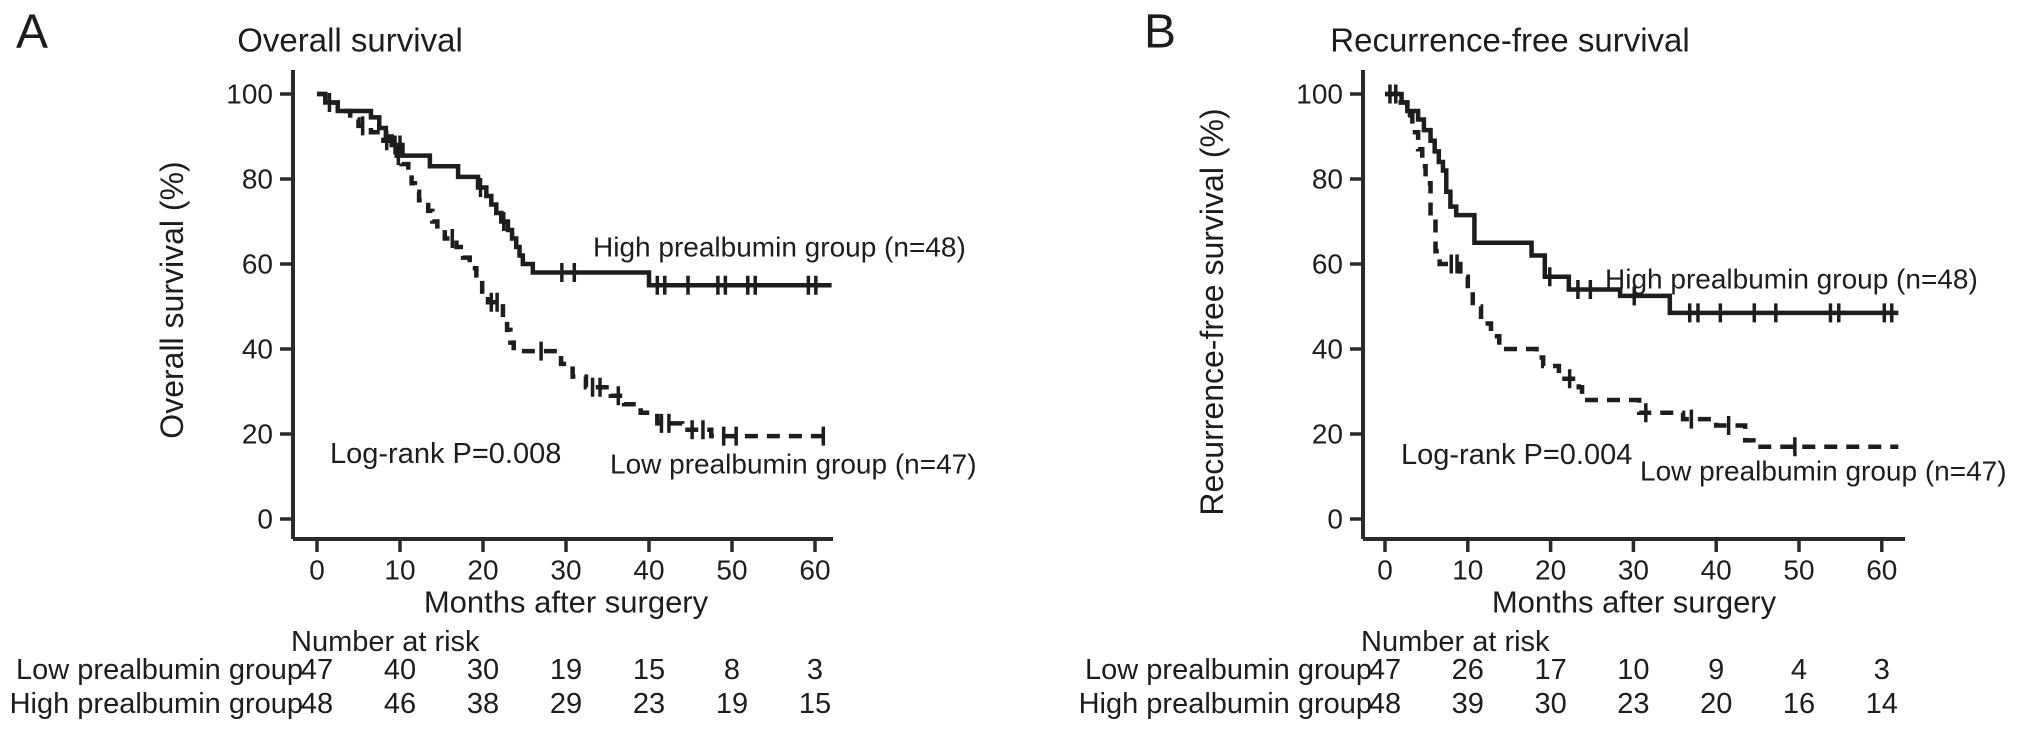 This screenshot has height=739, width=2032. Describe the element at coordinates (32, 32) in the screenshot. I see `panel-letter: A` at that location.